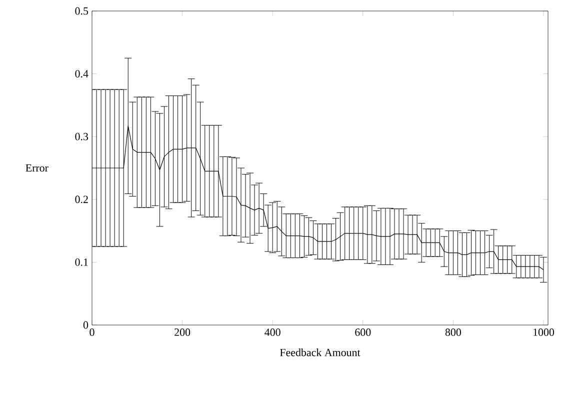 The width and height of the screenshot is (582, 401). What do you see at coordinates (92, 332) in the screenshot?
I see `x-tick-label: 0` at bounding box center [92, 332].